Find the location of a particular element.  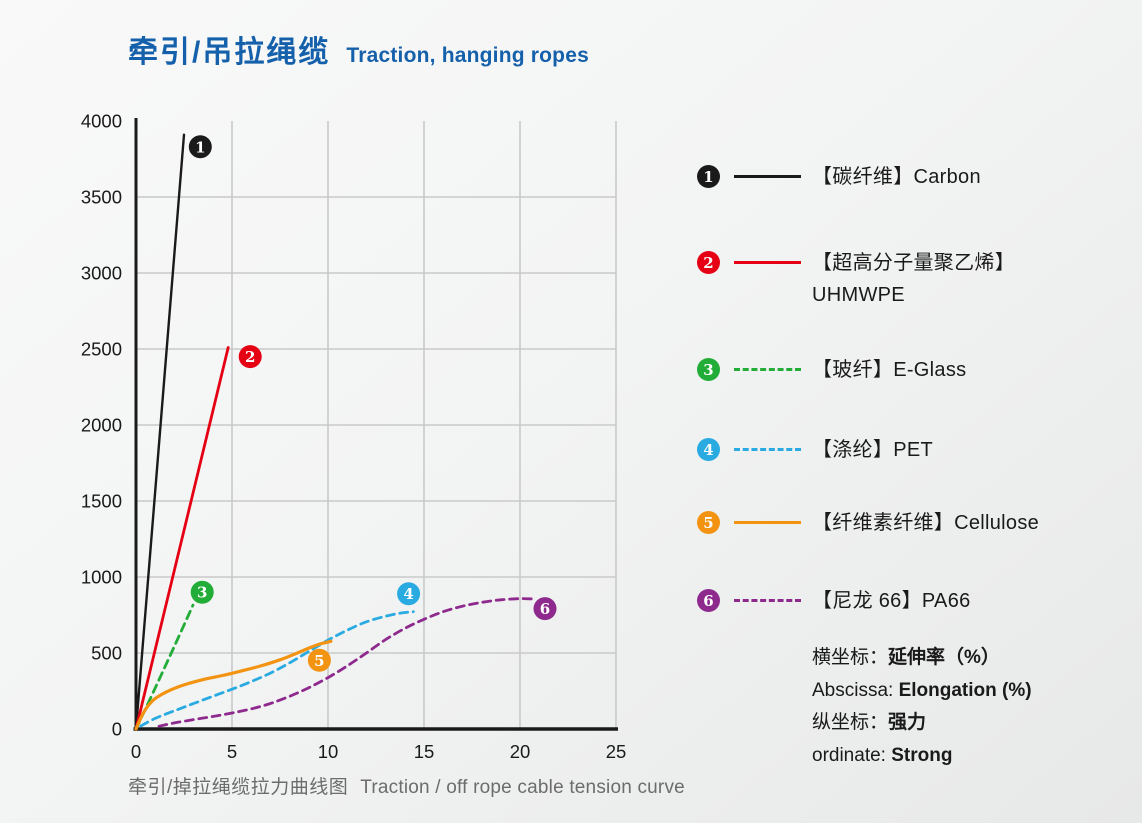

page-title-zh: 牵引/吊拉绳缆 is located at coordinates (229, 52).